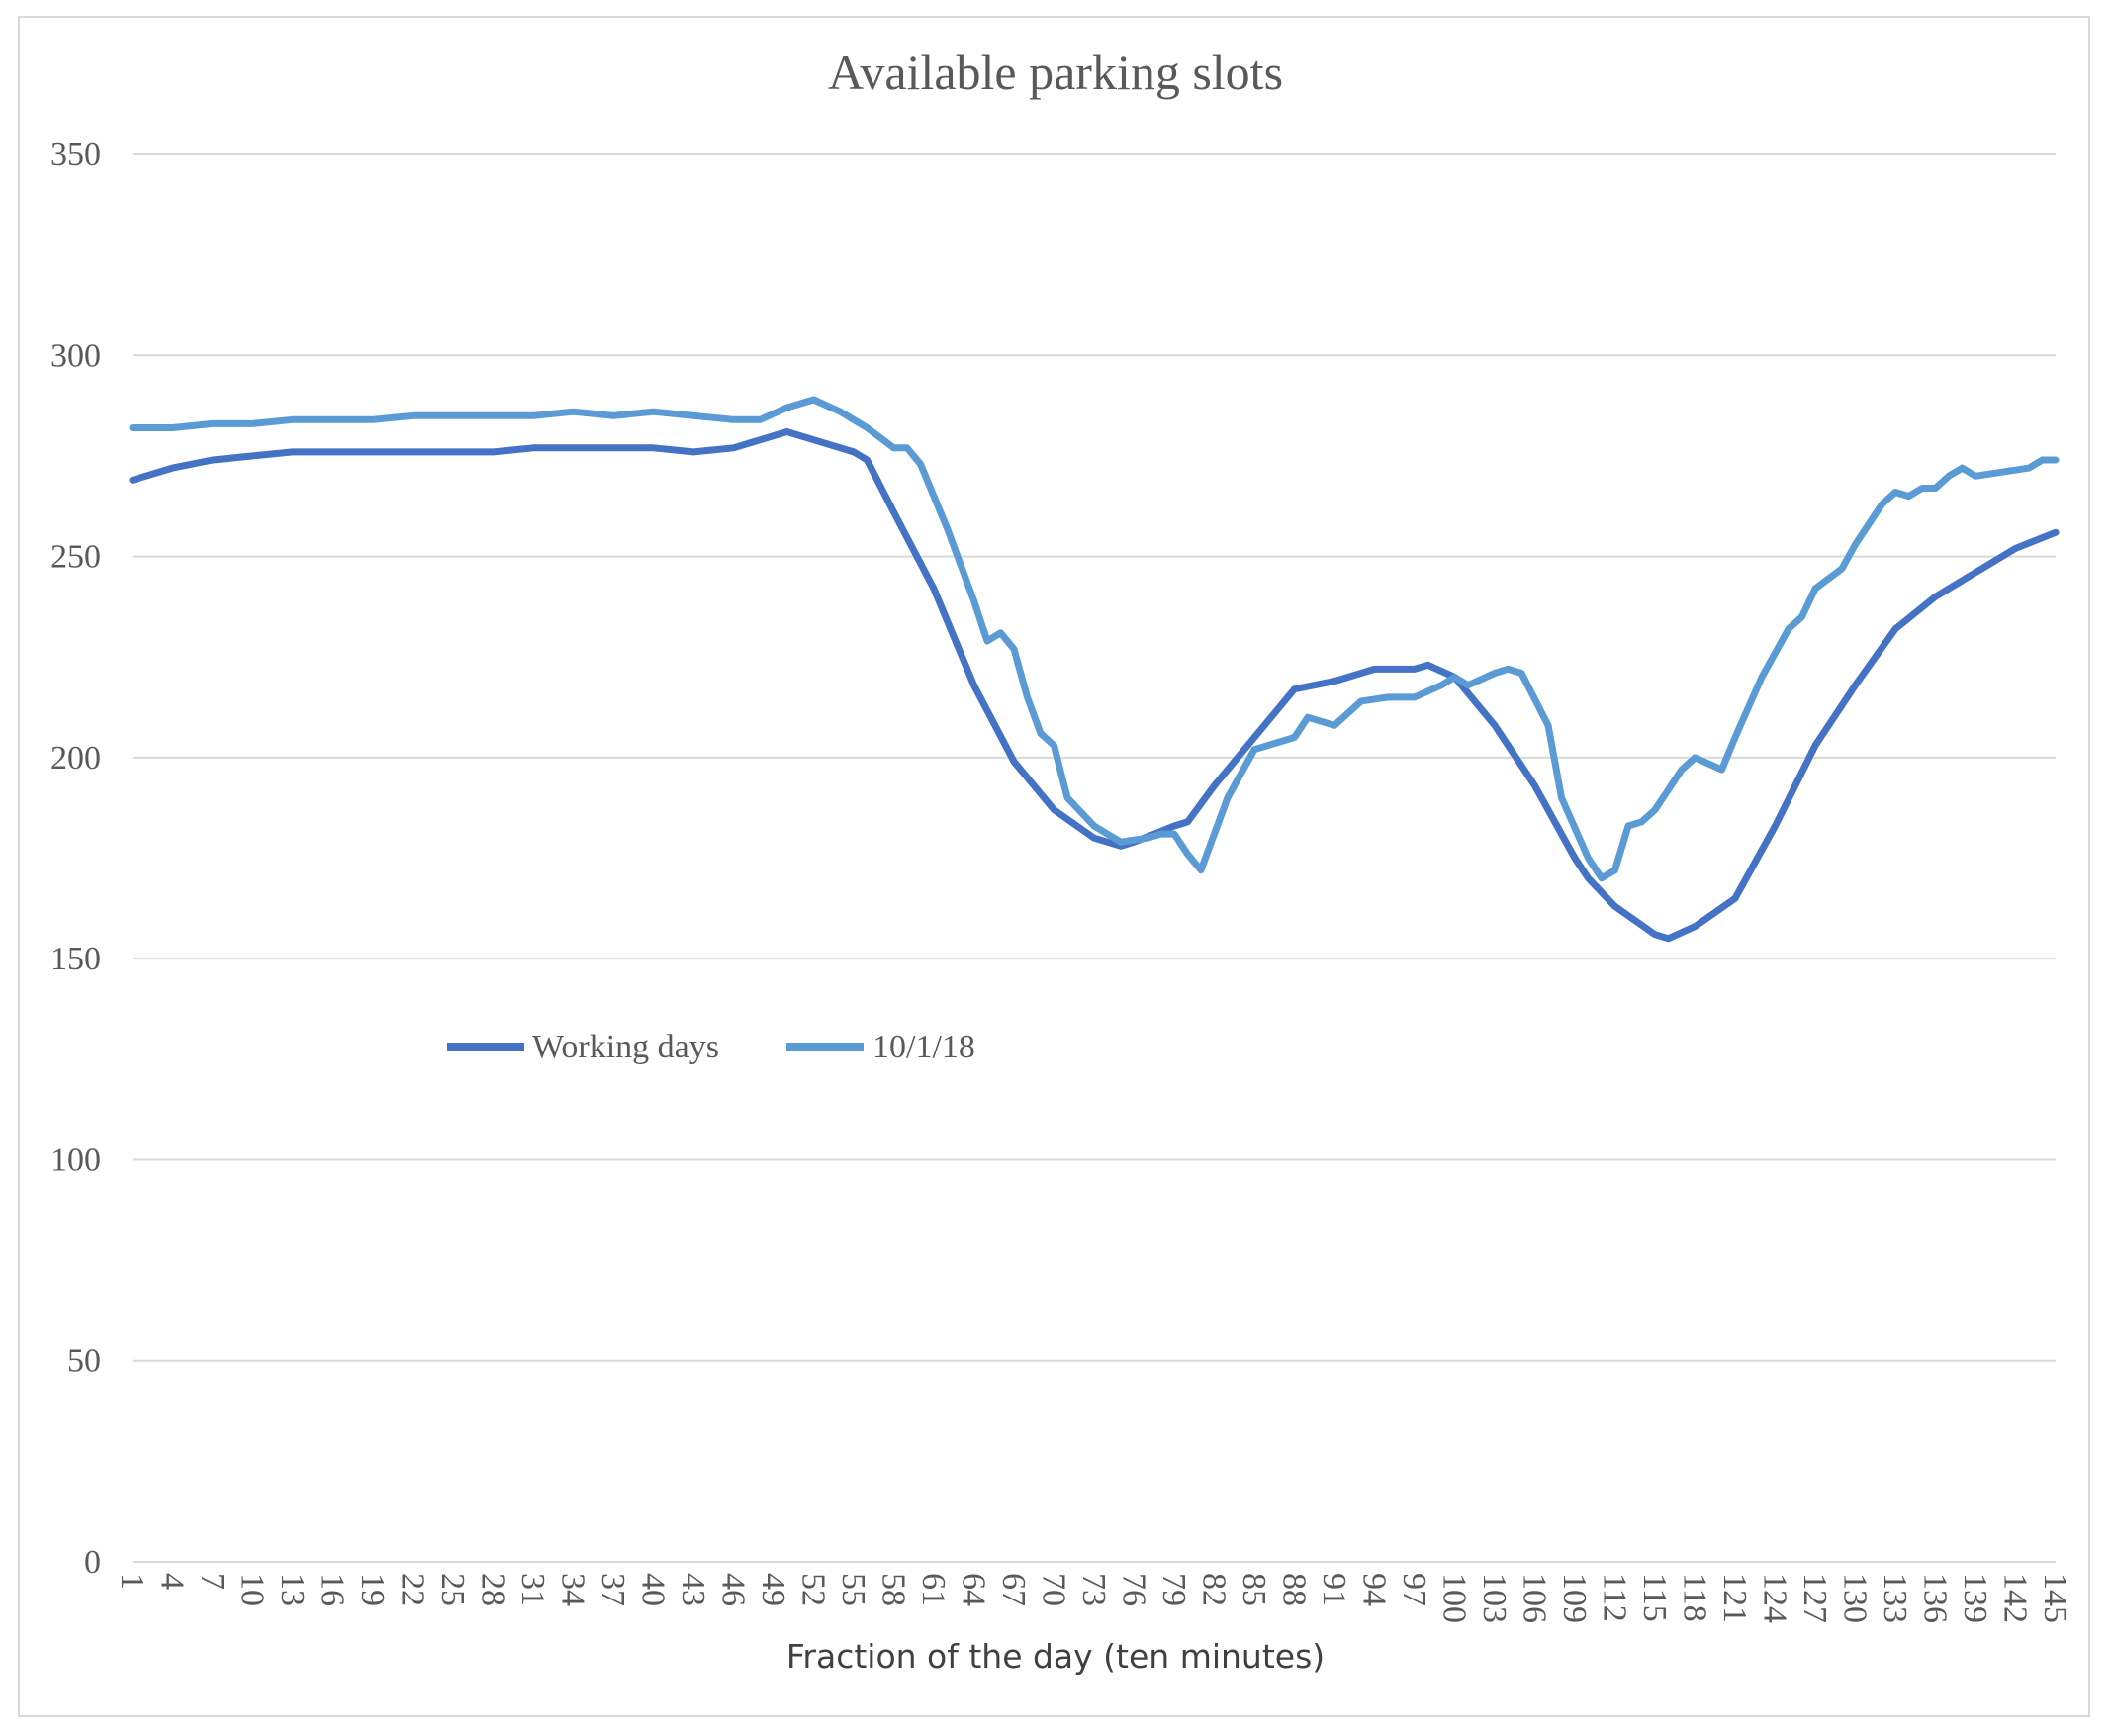 This screenshot has width=2112, height=1736. Describe the element at coordinates (76, 155) in the screenshot. I see `y-tick-label: 350` at that location.